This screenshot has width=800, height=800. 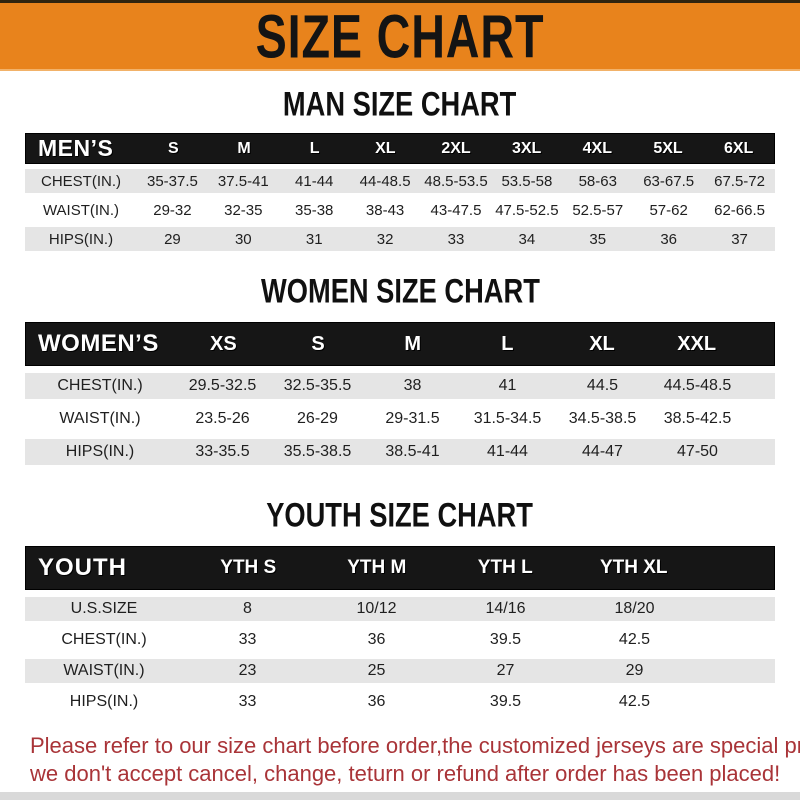 I want to click on banner-title: SIZE CHART, so click(x=400, y=36).